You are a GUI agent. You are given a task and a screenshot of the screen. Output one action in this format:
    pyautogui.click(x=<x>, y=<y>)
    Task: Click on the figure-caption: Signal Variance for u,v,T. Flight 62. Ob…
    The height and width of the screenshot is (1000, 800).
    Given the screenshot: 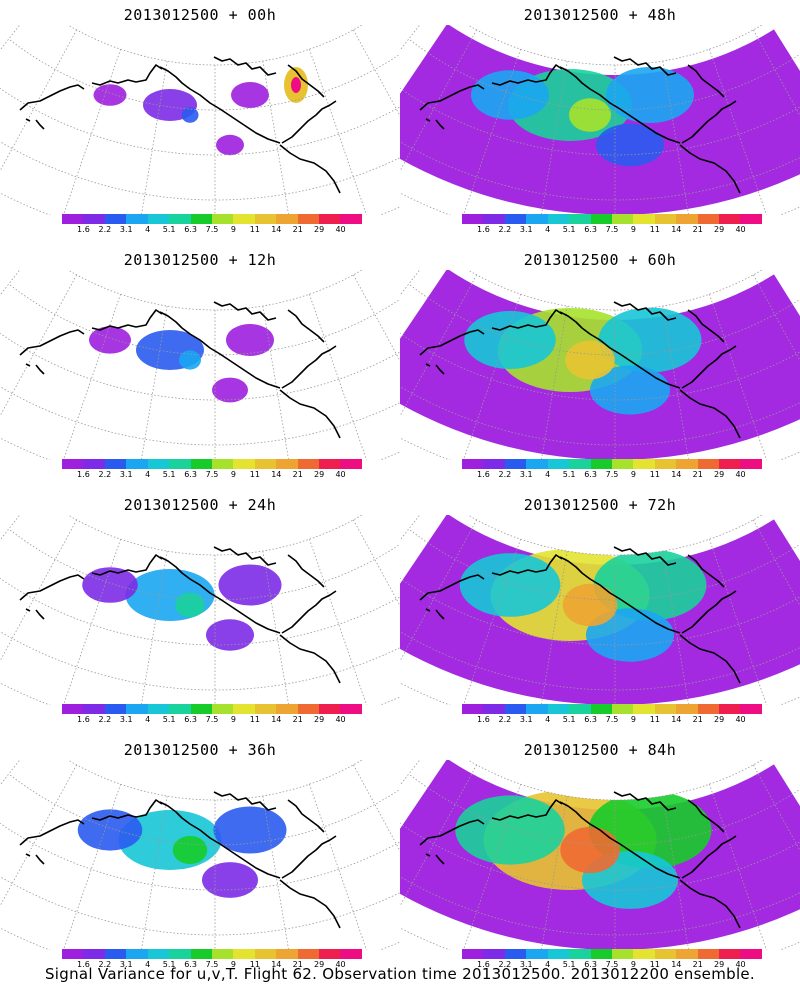 What is the action you would take?
    pyautogui.click(x=400, y=974)
    